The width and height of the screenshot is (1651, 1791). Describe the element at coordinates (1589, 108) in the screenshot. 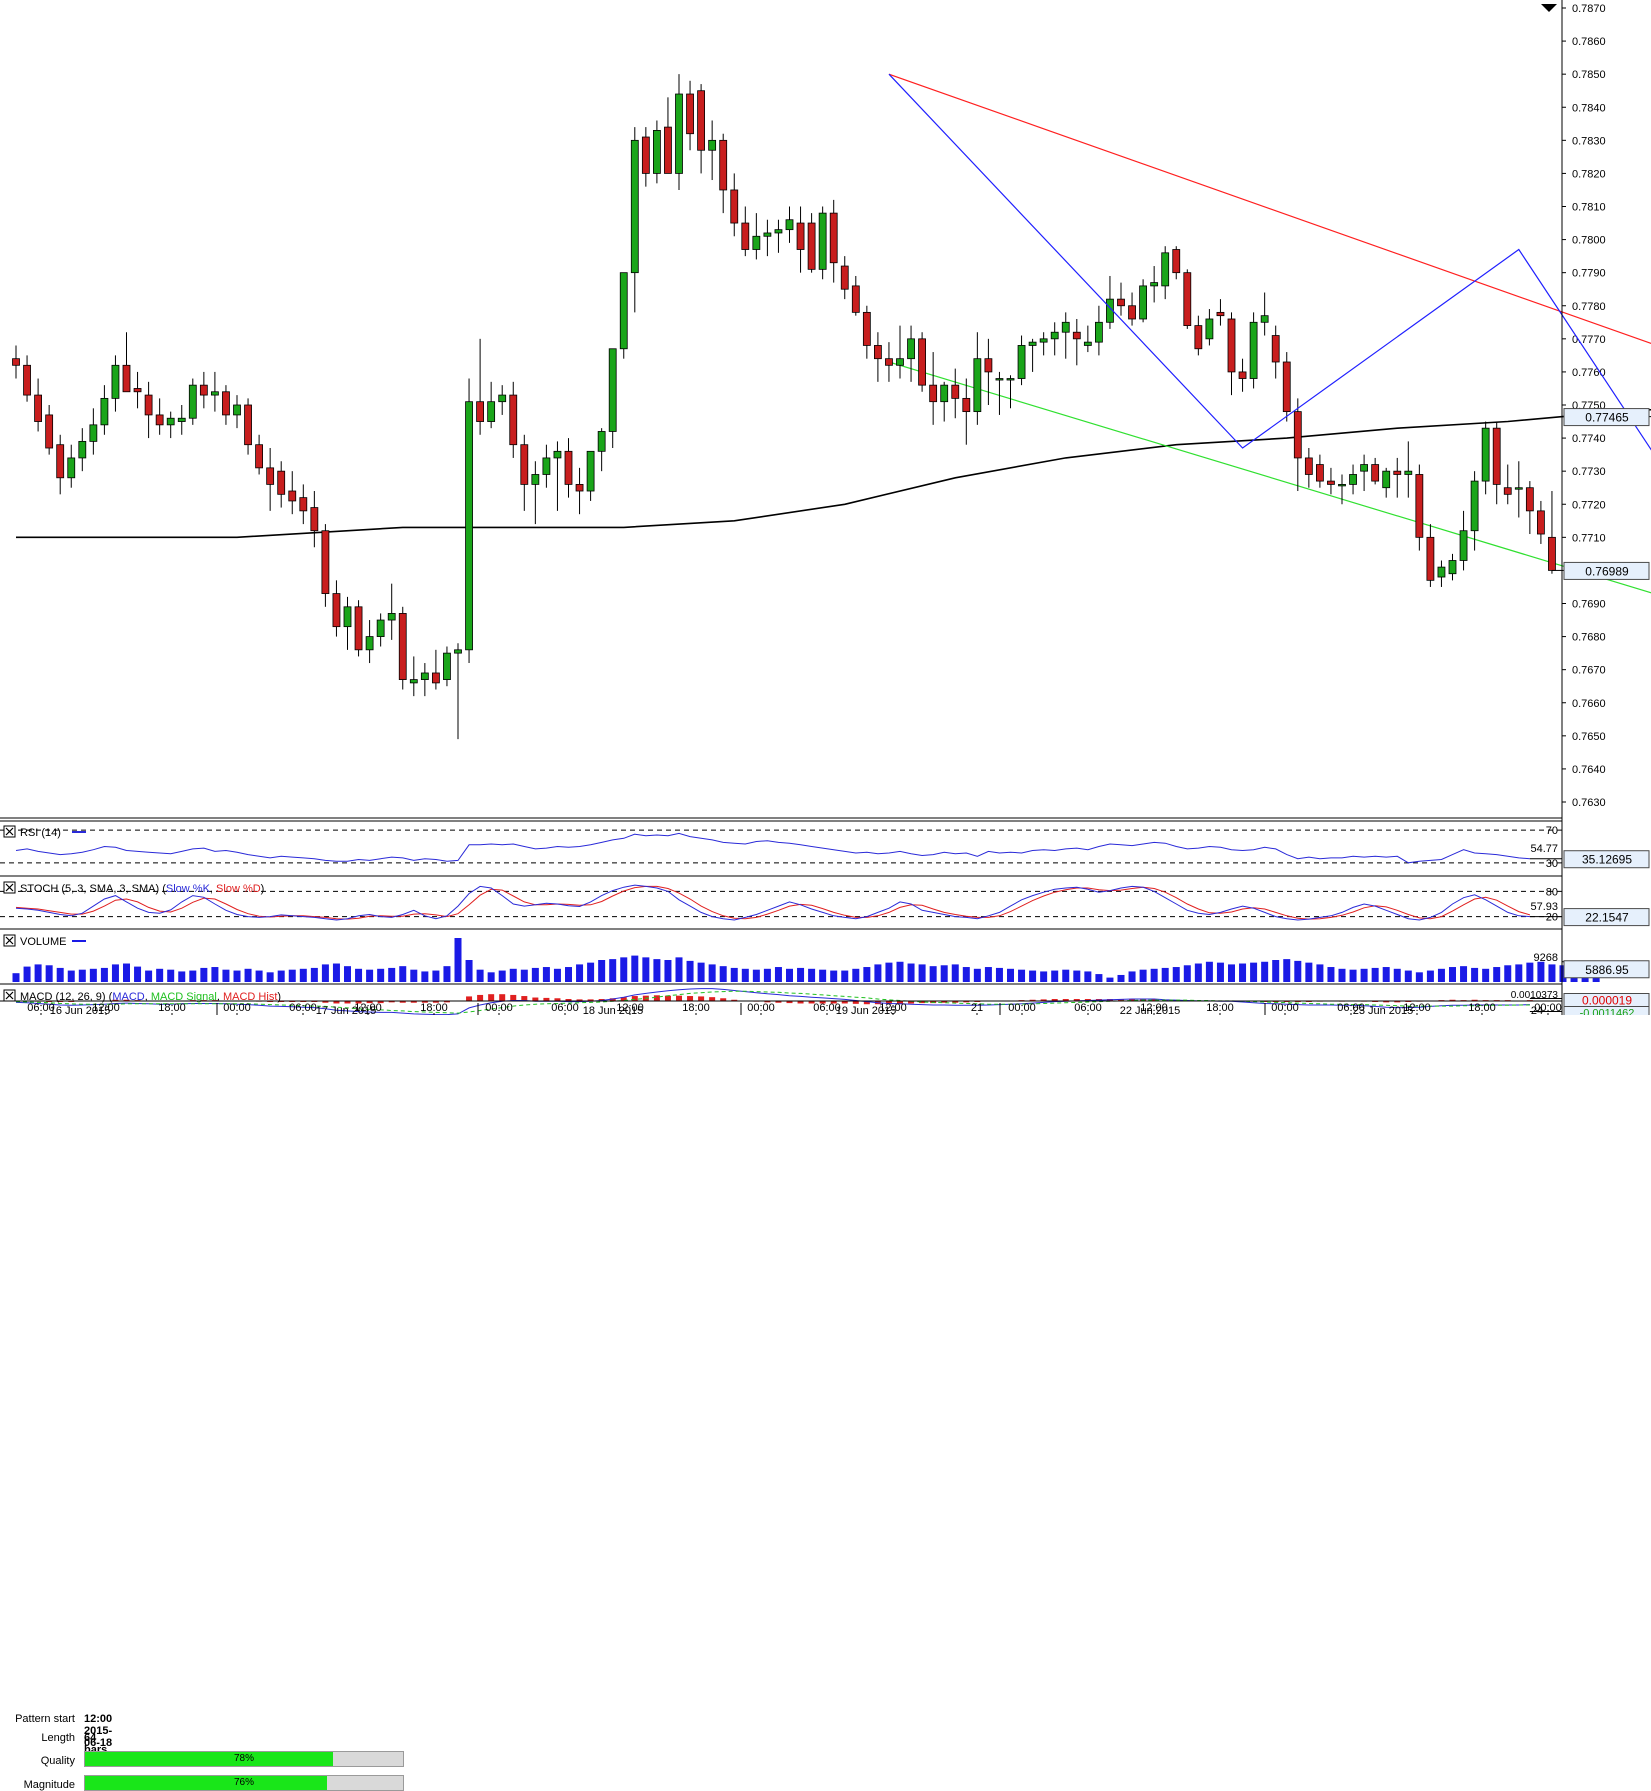

I see `price-tick-label: 0.7840` at that location.